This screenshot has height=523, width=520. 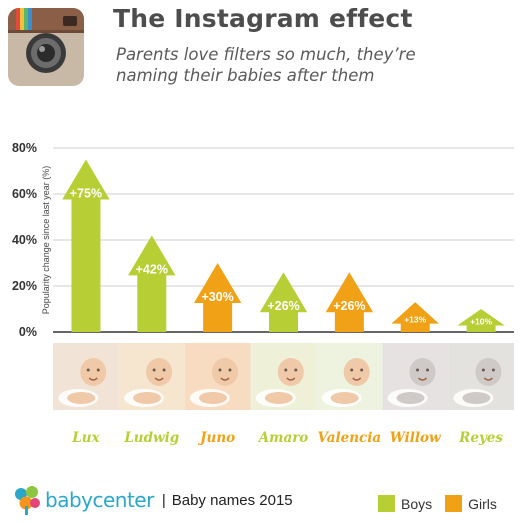 What do you see at coordinates (27, 500) in the screenshot?
I see `babycenter-logo-icon` at bounding box center [27, 500].